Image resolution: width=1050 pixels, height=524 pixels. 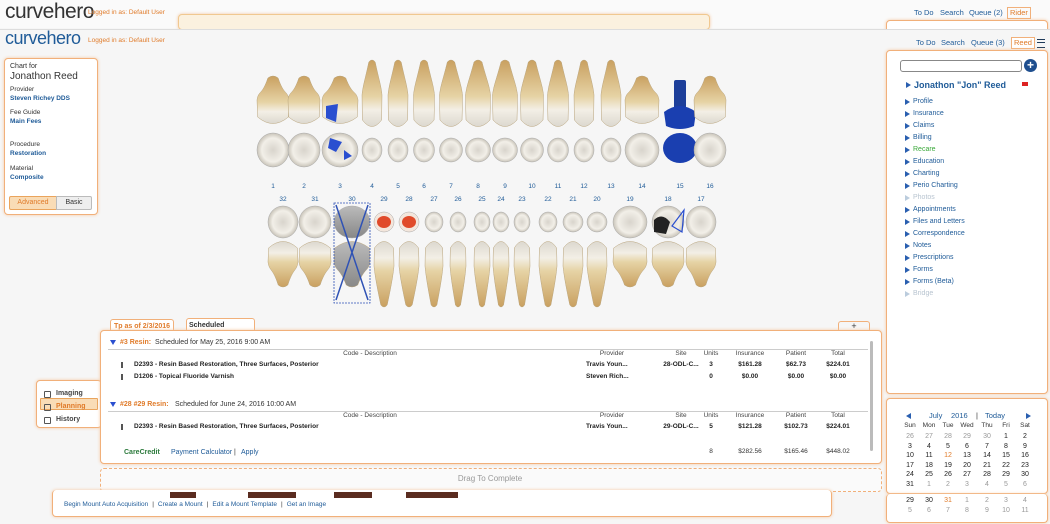 I want to click on plan-tab: Scheduled, so click(x=221, y=324).